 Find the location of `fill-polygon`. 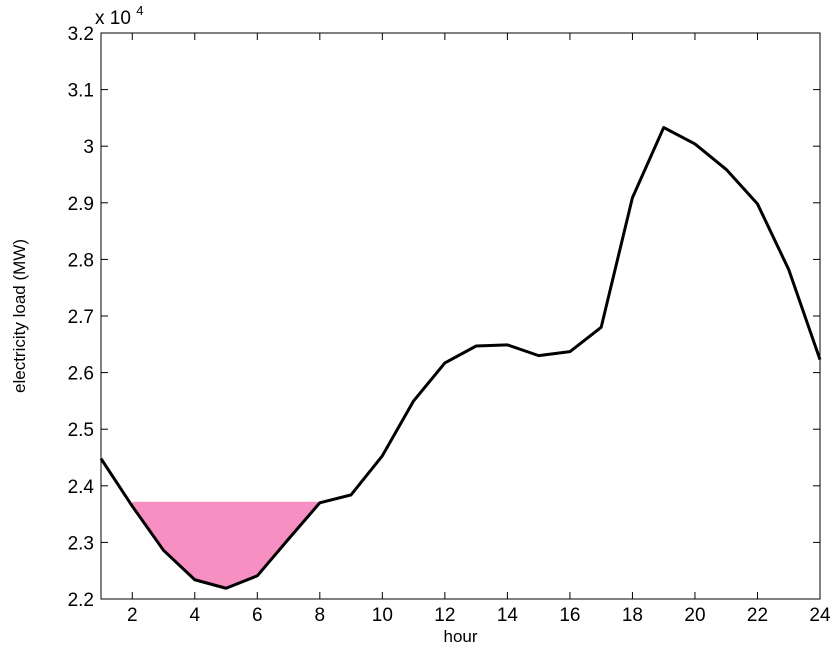

fill-polygon is located at coordinates (226, 545).